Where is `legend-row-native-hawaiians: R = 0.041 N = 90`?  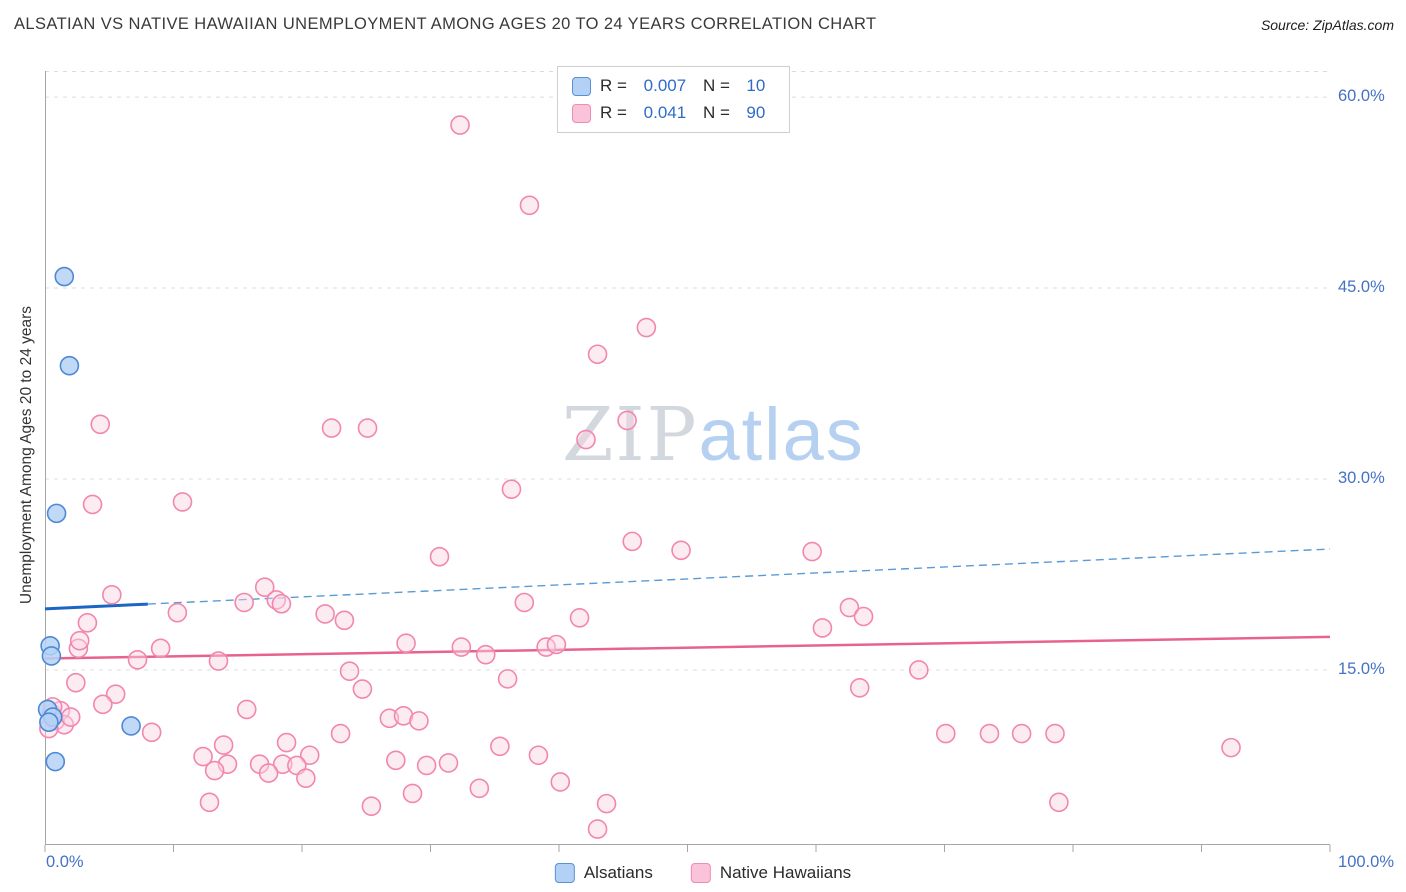
legend-row-native-hawaiians: R = 0.041 N = 90 is located at coordinates (672, 113).